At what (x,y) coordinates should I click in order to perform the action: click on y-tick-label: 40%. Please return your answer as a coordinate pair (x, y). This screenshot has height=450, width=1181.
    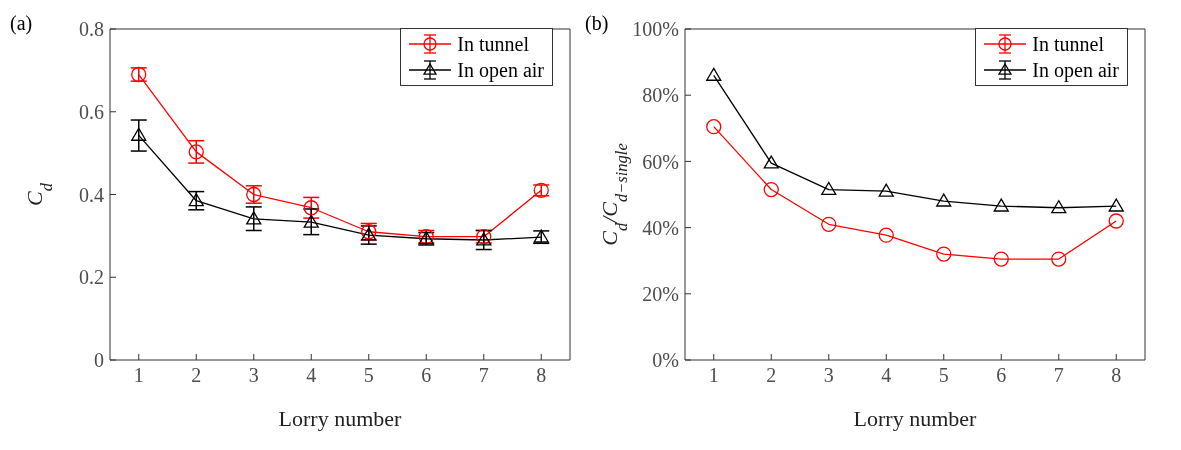
    Looking at the image, I should click on (660, 227).